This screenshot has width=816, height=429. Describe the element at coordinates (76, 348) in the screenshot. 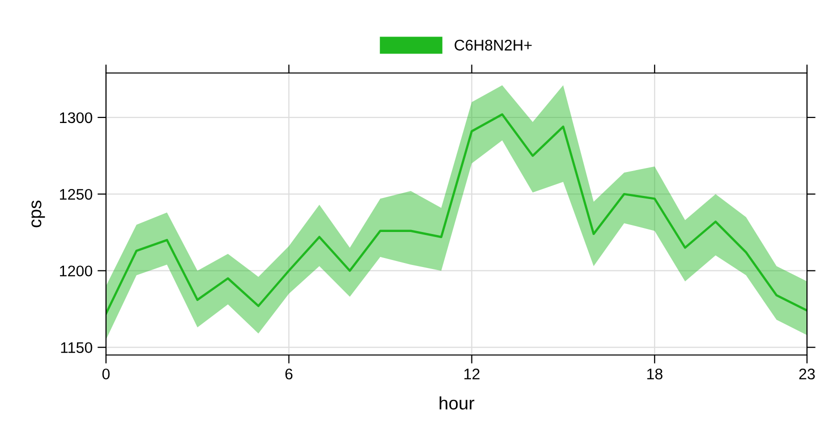

I see `y-tick-label: 1150` at that location.